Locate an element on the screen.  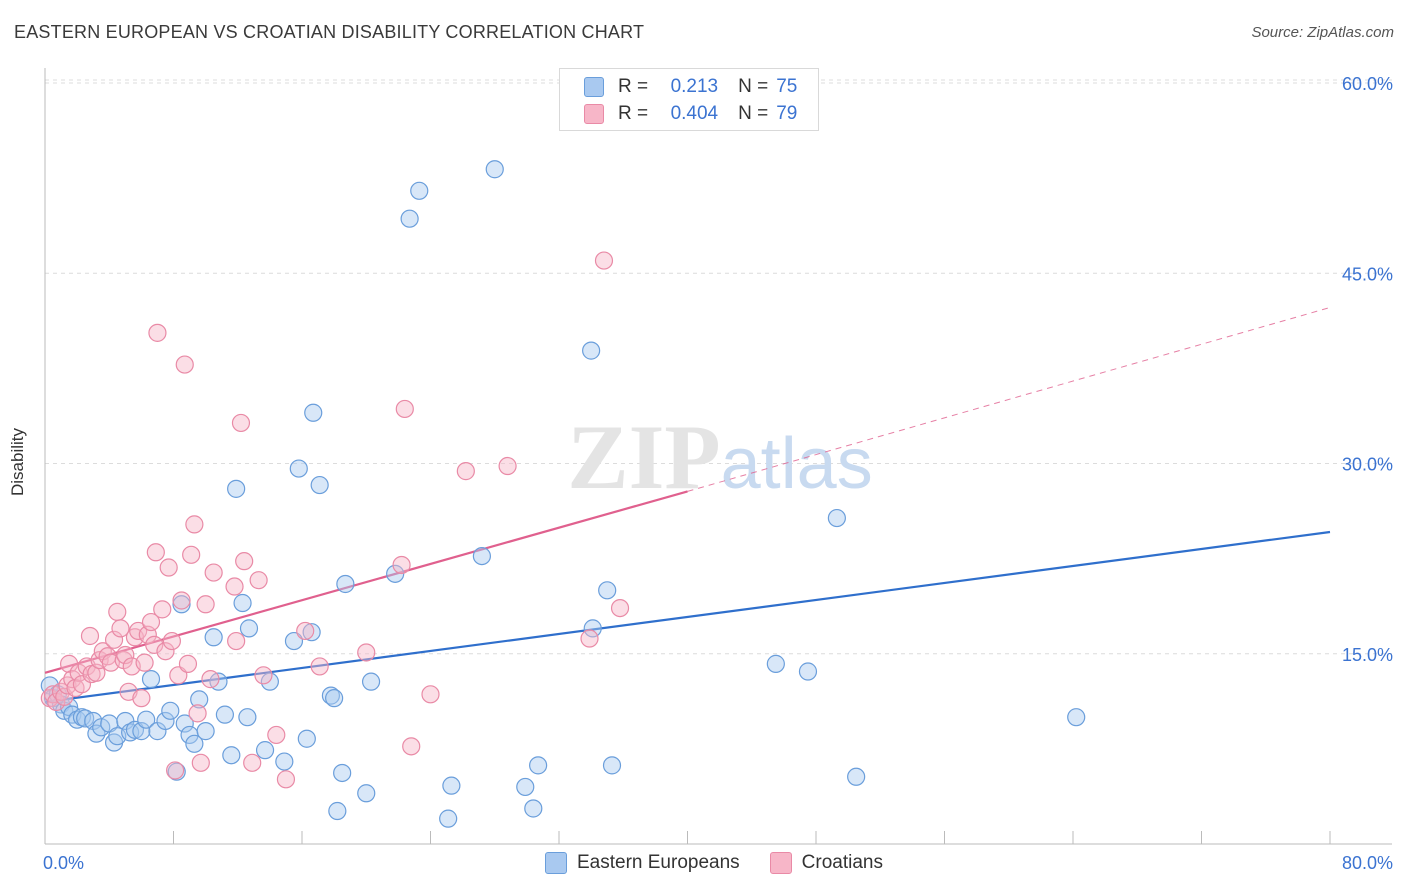
watermark: ZIPatlas is located at coordinates (719, 457).